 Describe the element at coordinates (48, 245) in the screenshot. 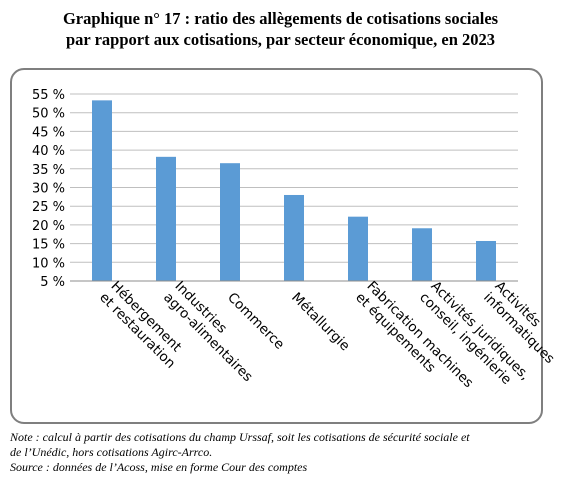

I see `y-tick-label: 15 %` at that location.